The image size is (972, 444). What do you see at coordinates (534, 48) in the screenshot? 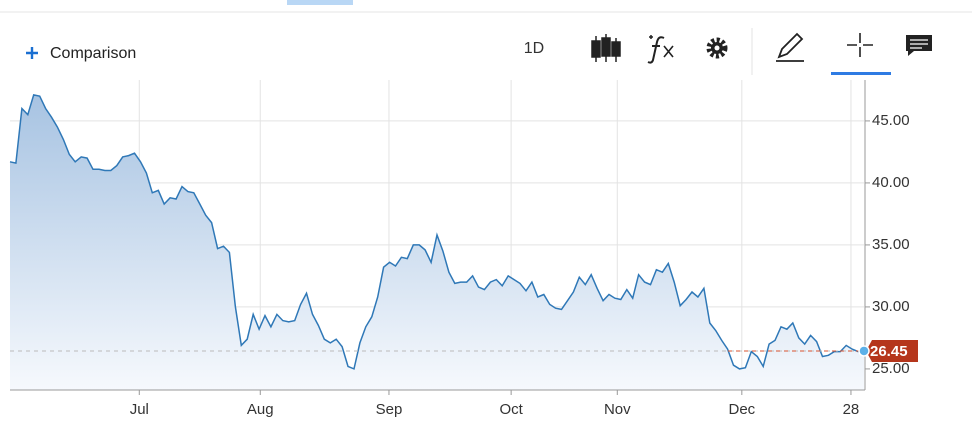
I see `interval-button: 1D` at bounding box center [534, 48].